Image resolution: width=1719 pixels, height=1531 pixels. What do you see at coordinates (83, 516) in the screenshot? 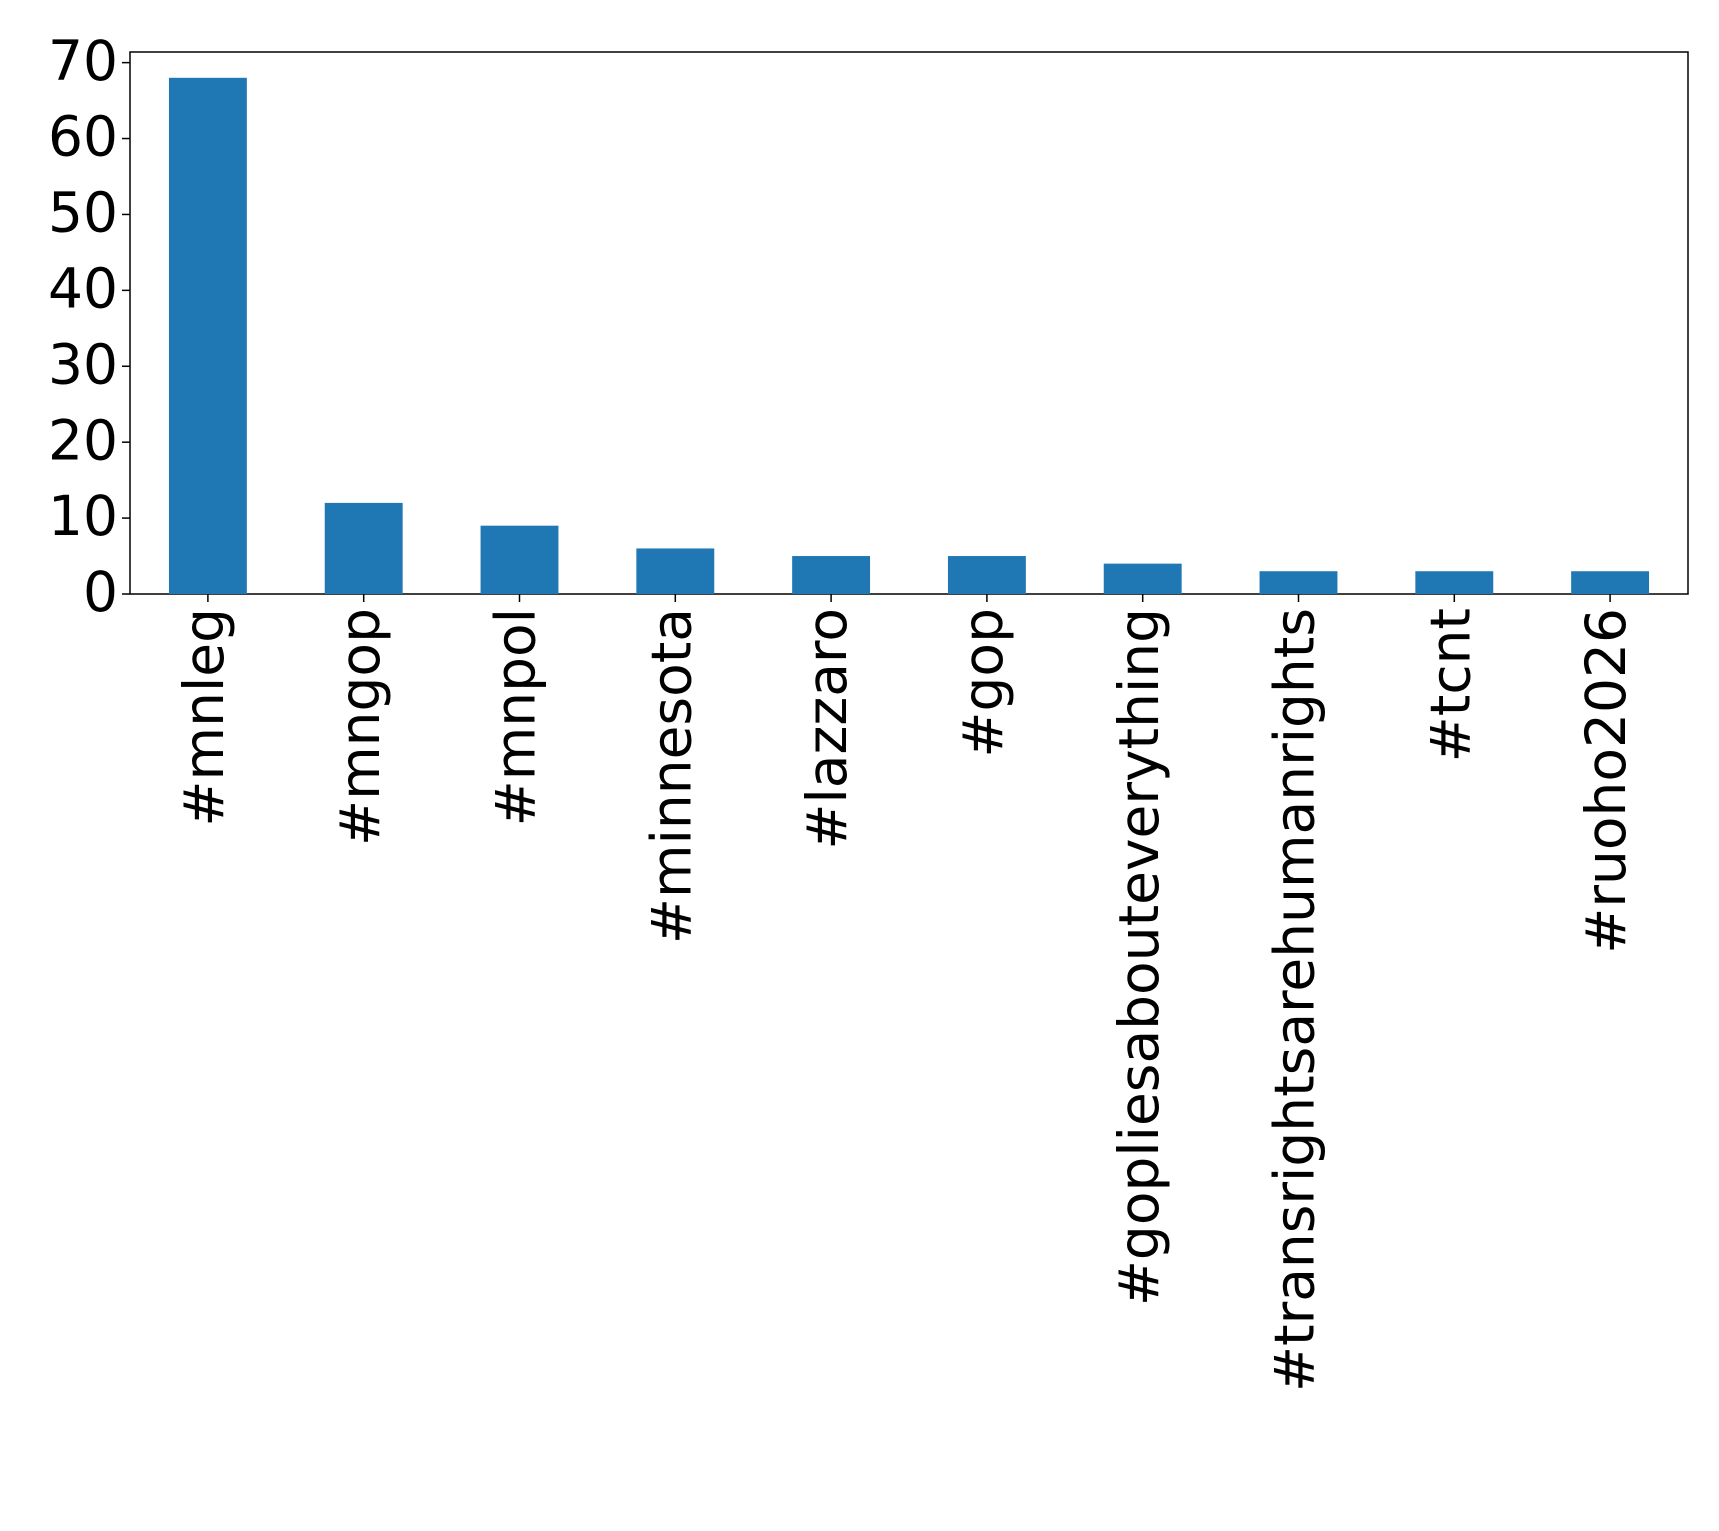
I see `y-tick-label: 10` at bounding box center [83, 516].